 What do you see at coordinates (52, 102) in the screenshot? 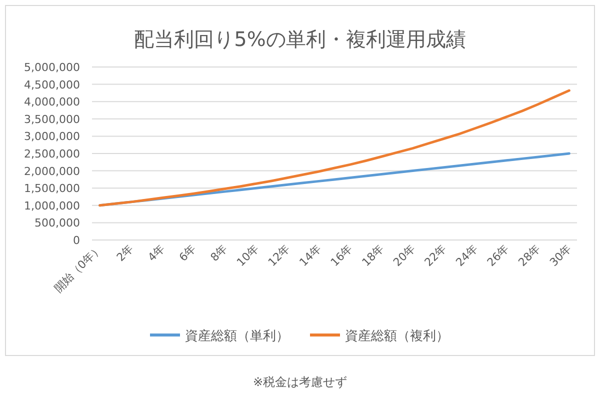
I see `y-tick-label: 4,000,000` at bounding box center [52, 102].